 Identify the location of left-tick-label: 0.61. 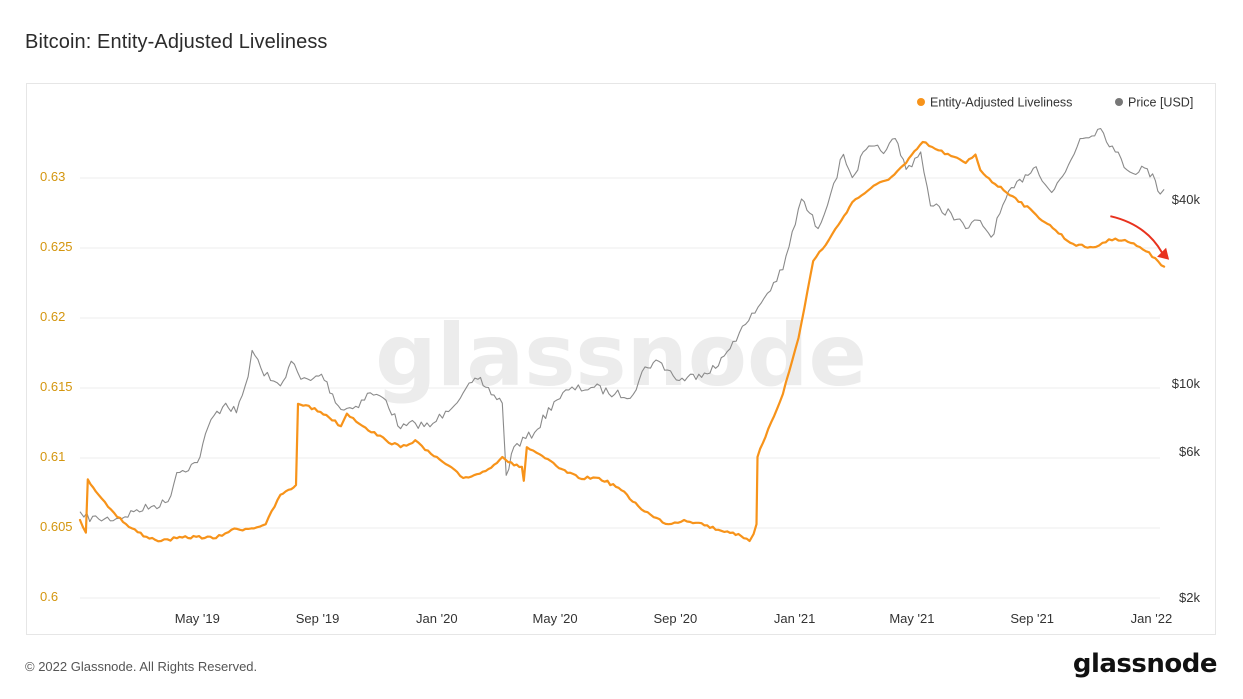
(52, 456).